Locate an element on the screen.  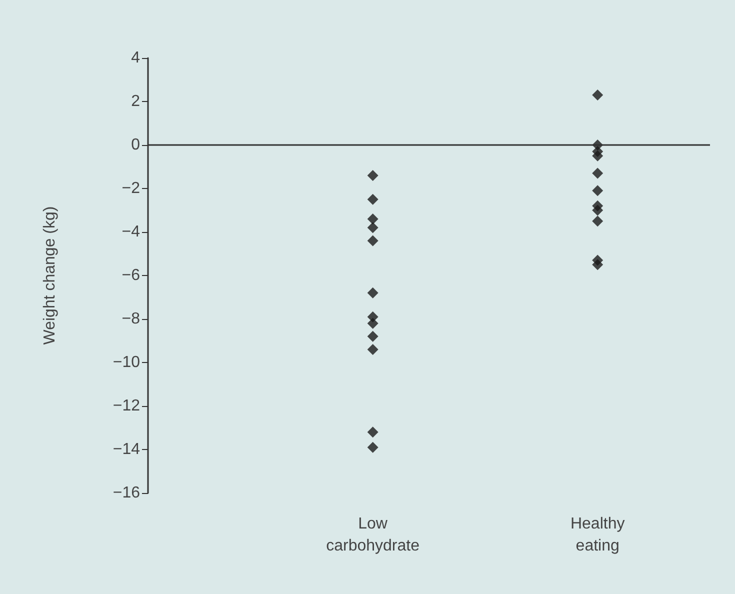
y-tick-label: −14 is located at coordinates (126, 449).